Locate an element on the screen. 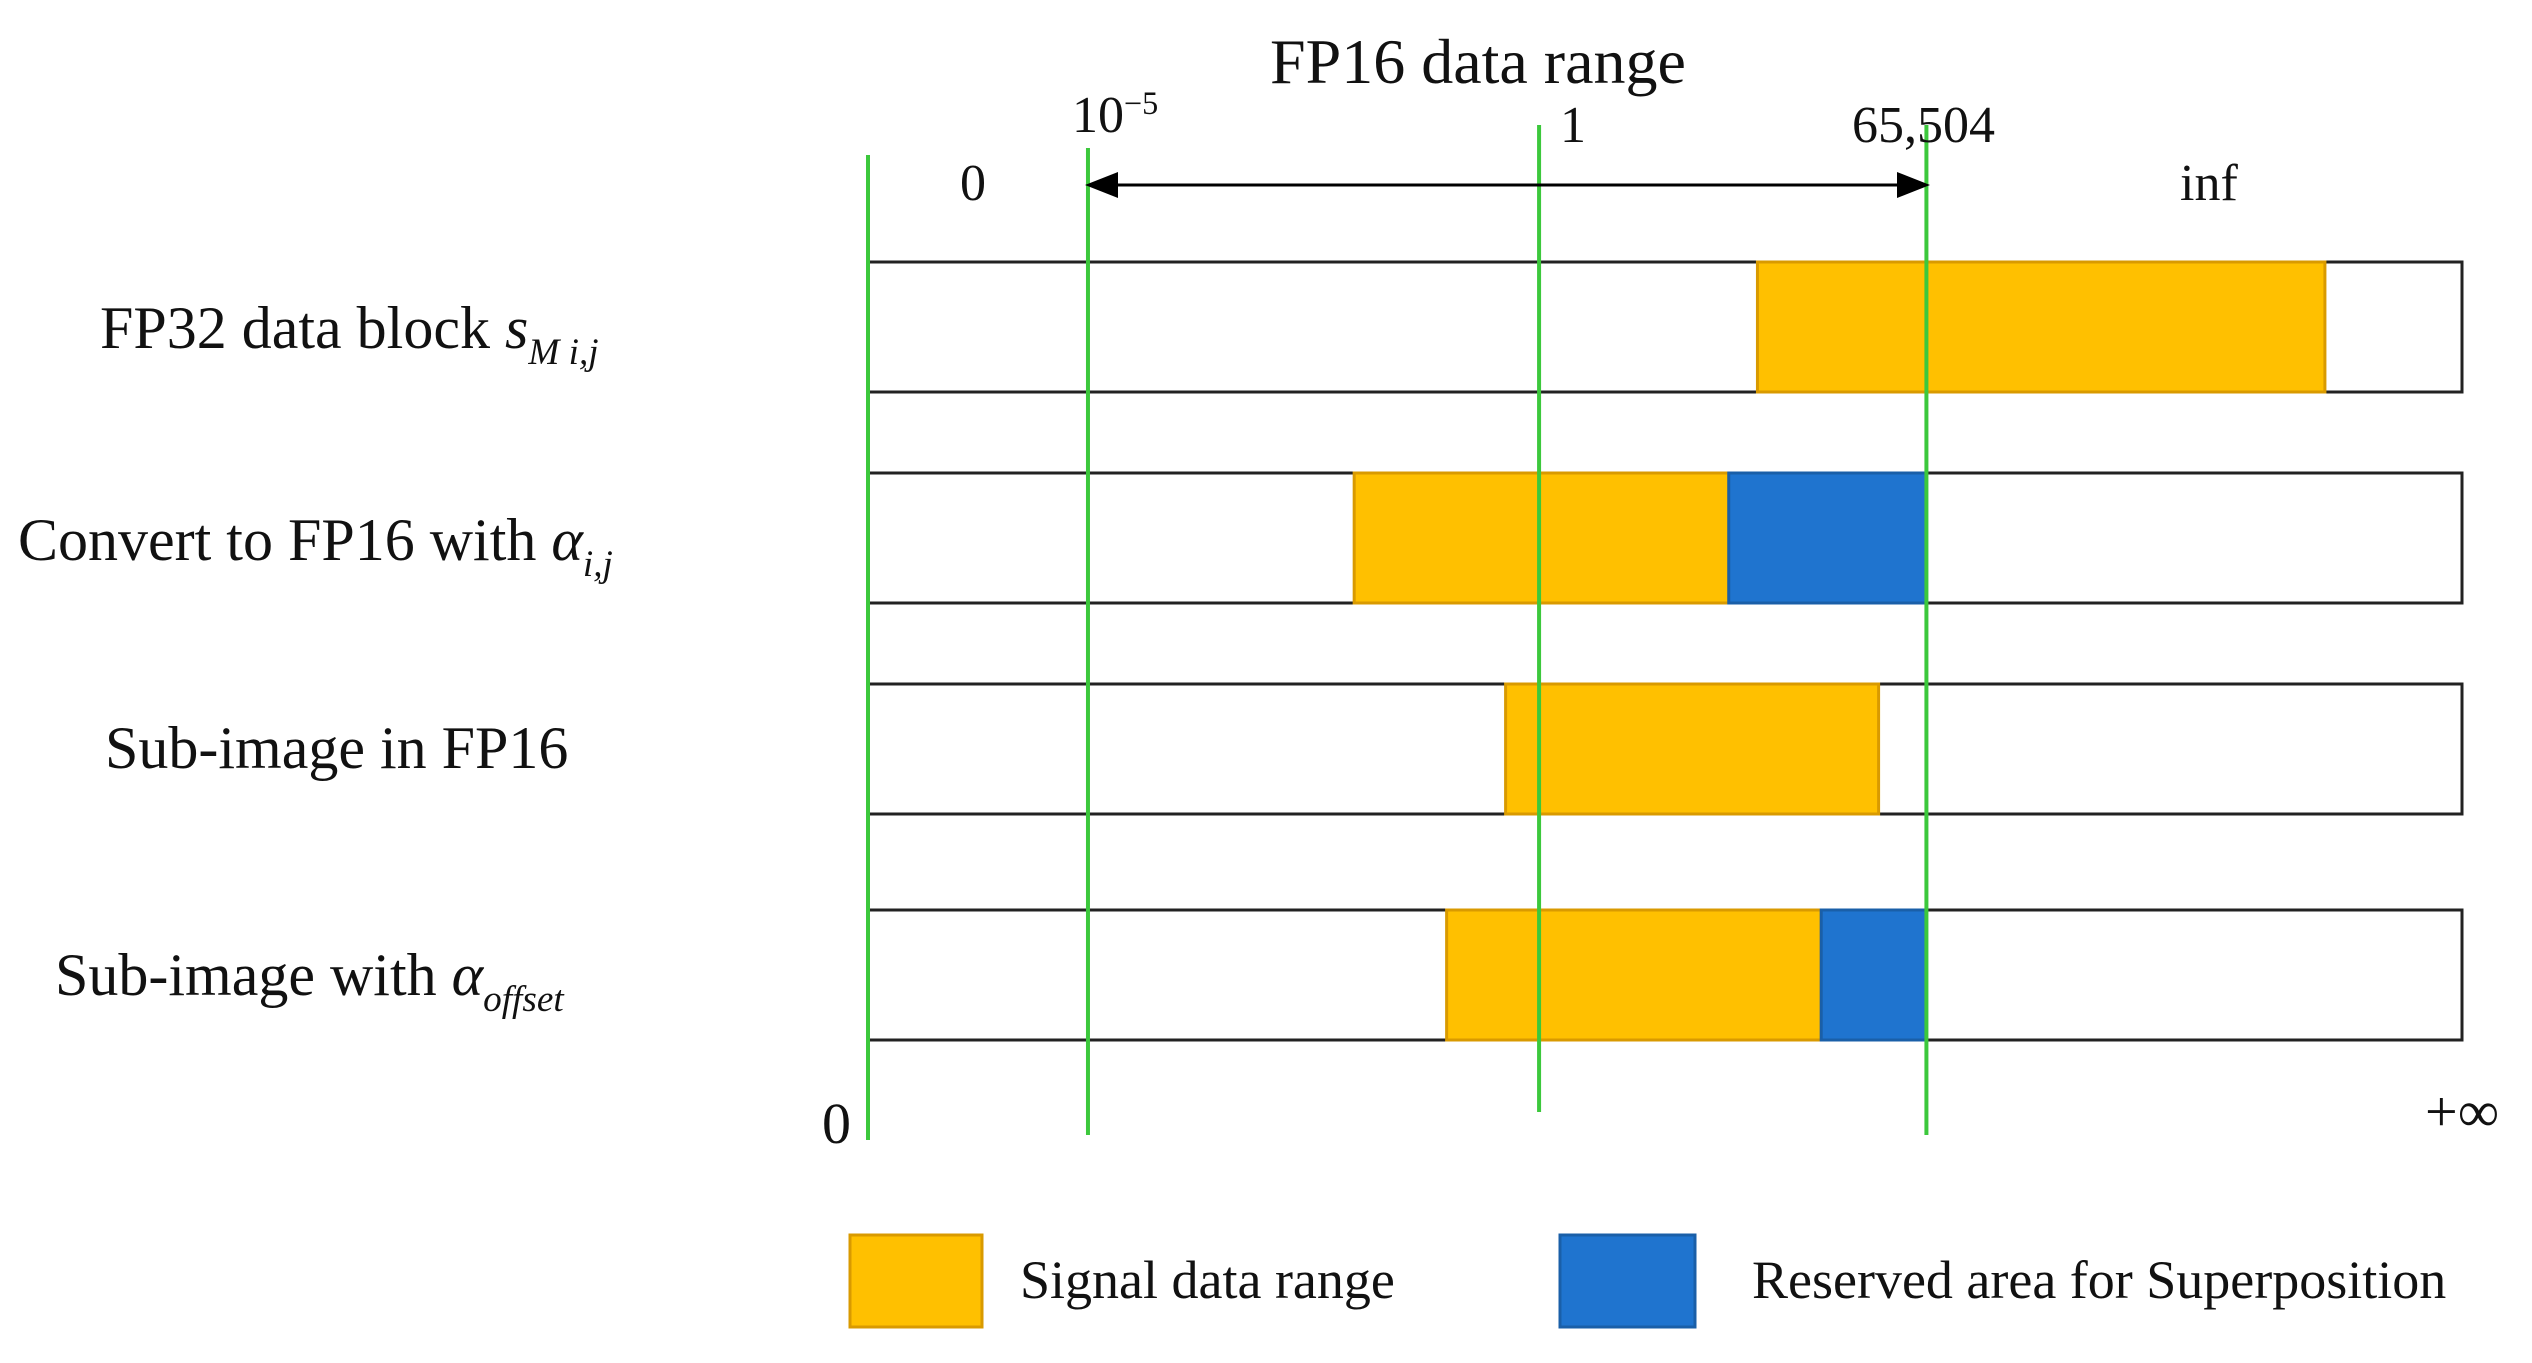 Image resolution: width=2532 pixels, height=1363 pixels. marker-plus-inf: +∞ is located at coordinates (2462, 1111).